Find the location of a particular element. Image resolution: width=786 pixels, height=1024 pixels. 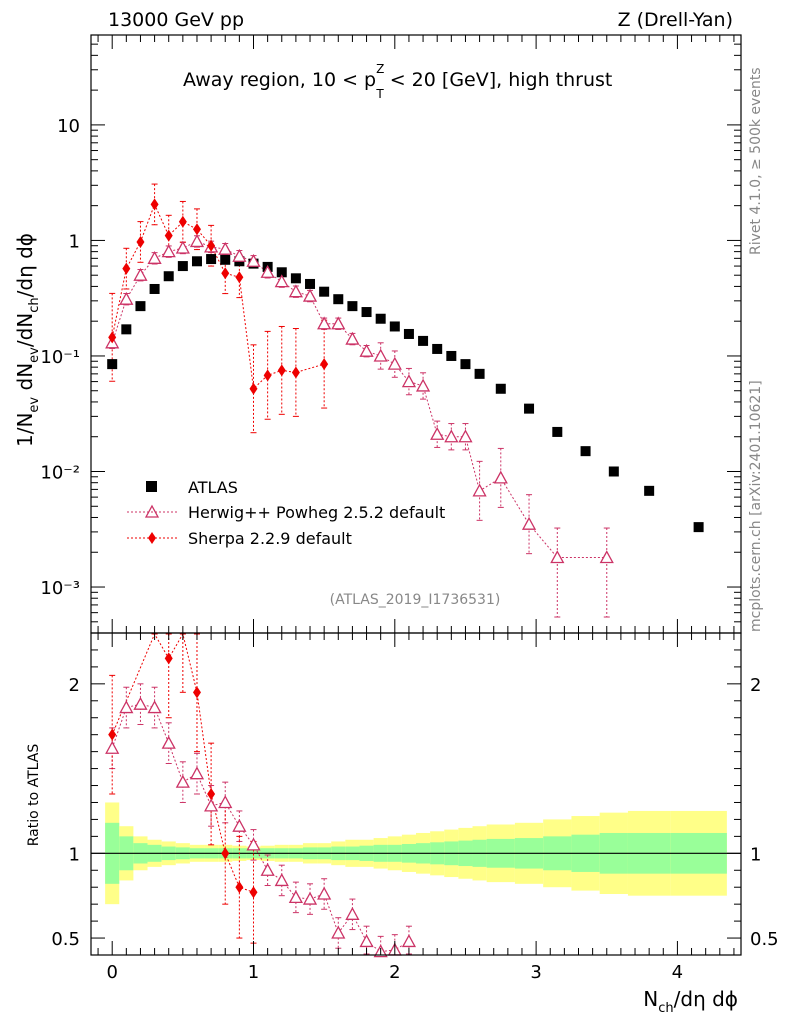

x-tick-label-1: 1 is located at coordinates (253, 972).